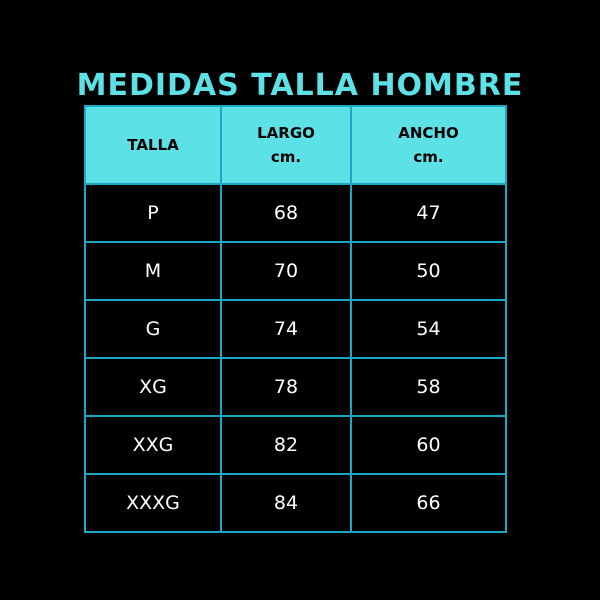 The width and height of the screenshot is (600, 600). Describe the element at coordinates (428, 271) in the screenshot. I see `ancho-cell: 50` at that location.